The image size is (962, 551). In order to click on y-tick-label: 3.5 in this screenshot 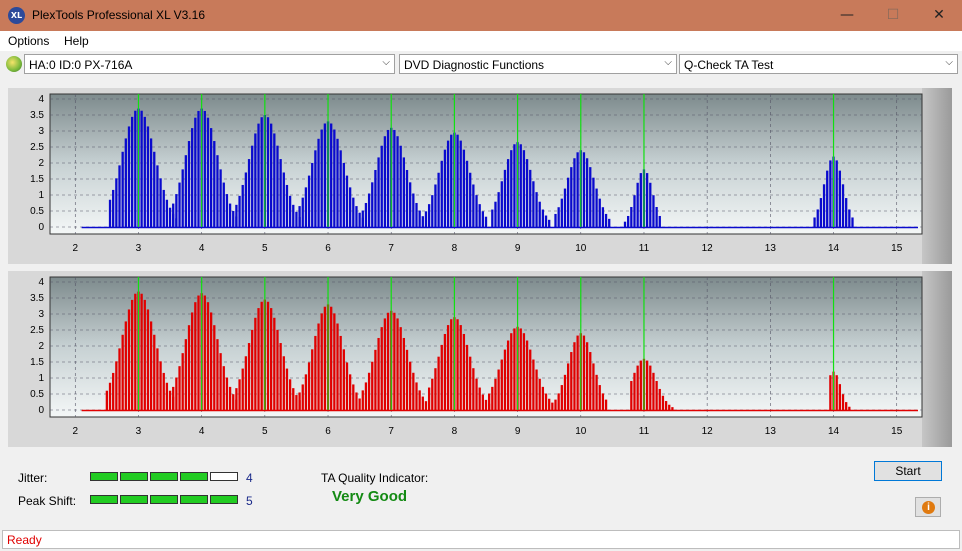, I will do `click(37, 115)`.